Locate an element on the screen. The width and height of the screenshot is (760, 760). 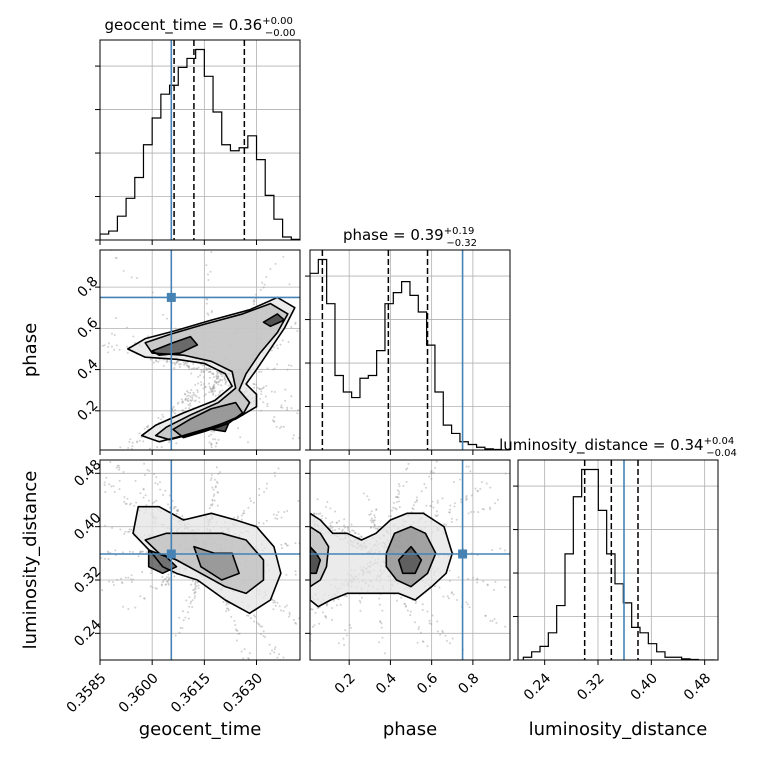
hist-luminosity_distance-title-minus: −0.04 is located at coordinates (721, 453).